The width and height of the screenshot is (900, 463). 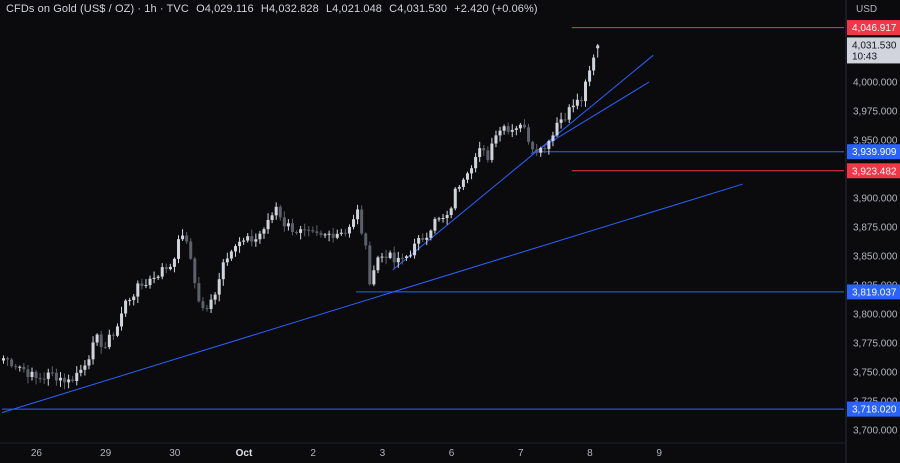 What do you see at coordinates (97, 9) in the screenshot?
I see `symbol-title: CFDs on Gold (US$ / OZ) · 1h · TVC` at bounding box center [97, 9].